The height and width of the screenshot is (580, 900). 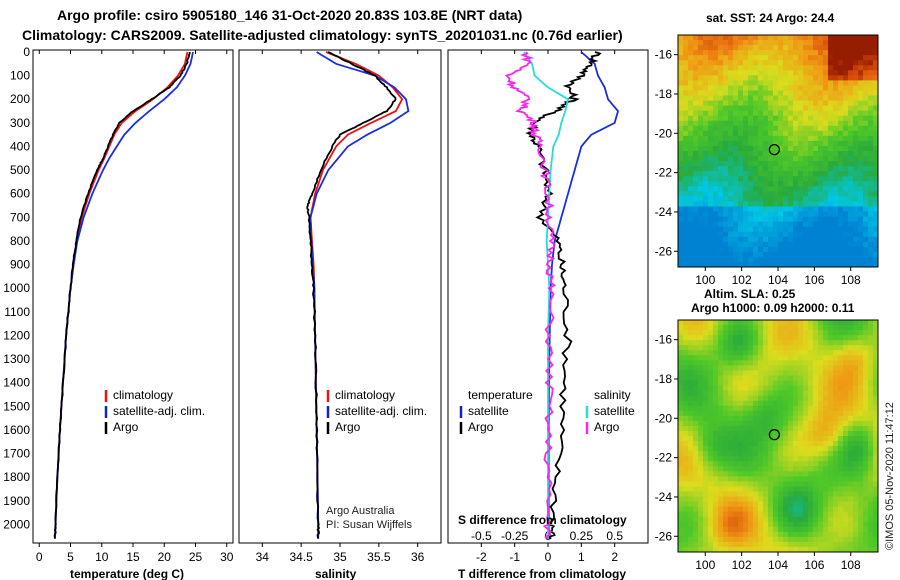 What do you see at coordinates (16, 359) in the screenshot?
I see `depth-tick-label: 1300` at bounding box center [16, 359].